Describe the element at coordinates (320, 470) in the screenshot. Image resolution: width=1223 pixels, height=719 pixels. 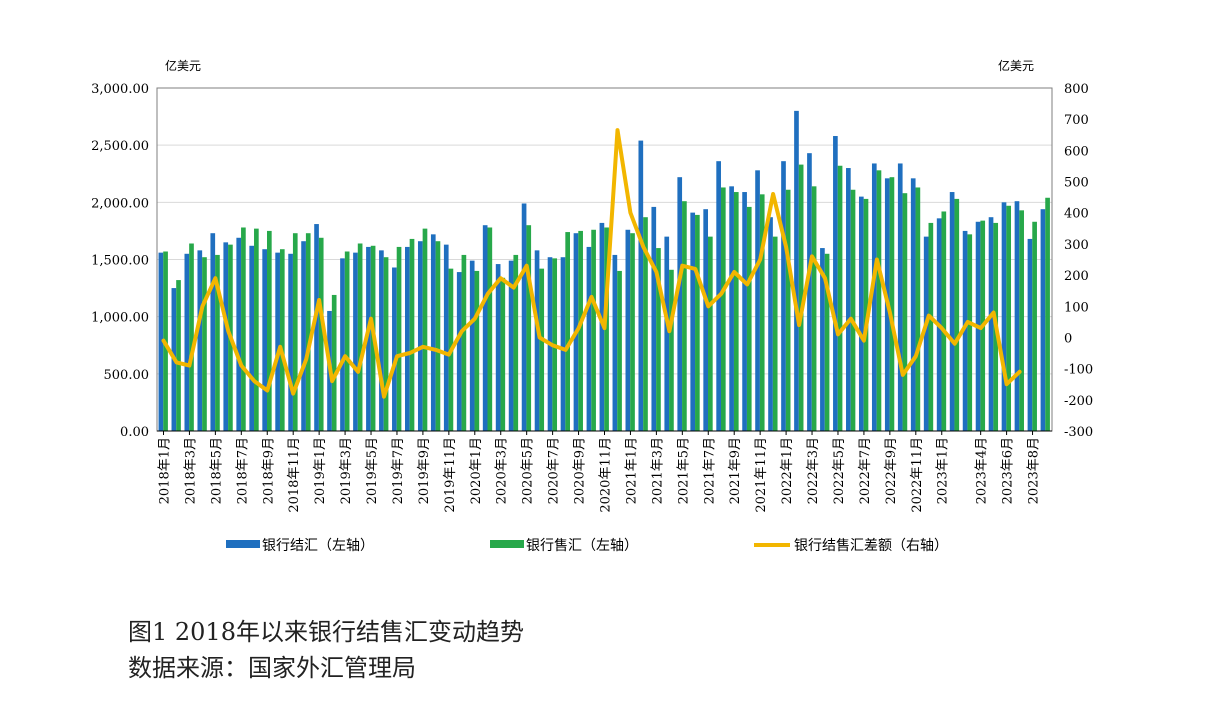
I see `x-tick-label: 2019年1月` at that location.